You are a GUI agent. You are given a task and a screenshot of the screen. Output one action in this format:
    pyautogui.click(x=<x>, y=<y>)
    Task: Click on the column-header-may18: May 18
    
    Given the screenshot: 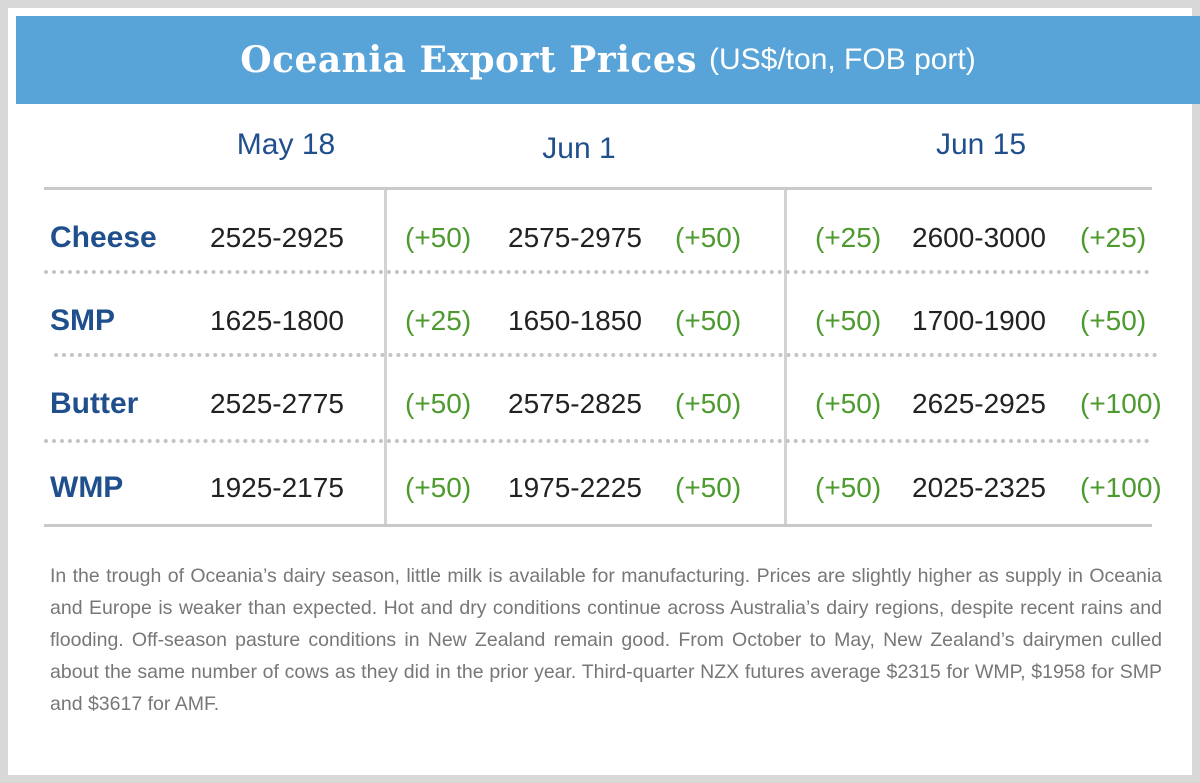 What is the action you would take?
    pyautogui.click(x=286, y=144)
    